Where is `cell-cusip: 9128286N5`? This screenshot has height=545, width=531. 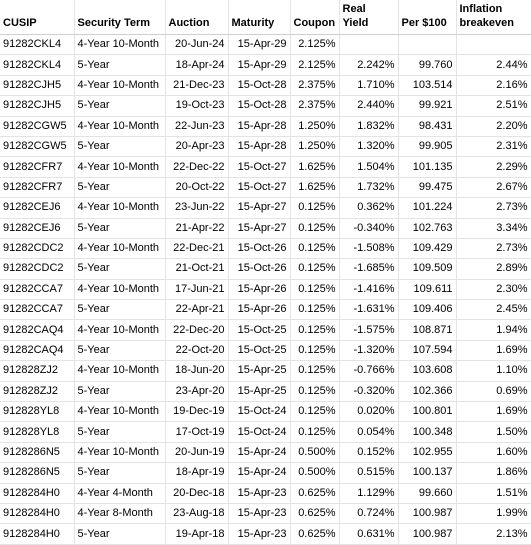 cell-cusip: 9128286N5 is located at coordinates (37, 473).